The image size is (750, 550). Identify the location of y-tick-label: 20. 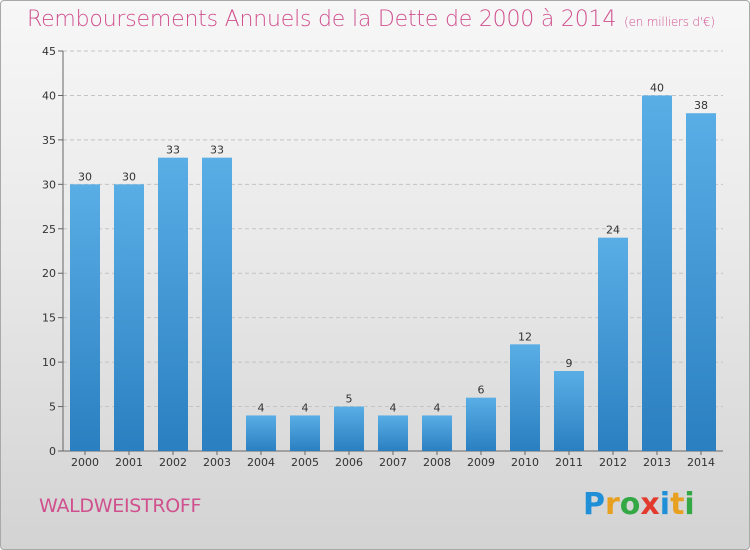
(49, 273).